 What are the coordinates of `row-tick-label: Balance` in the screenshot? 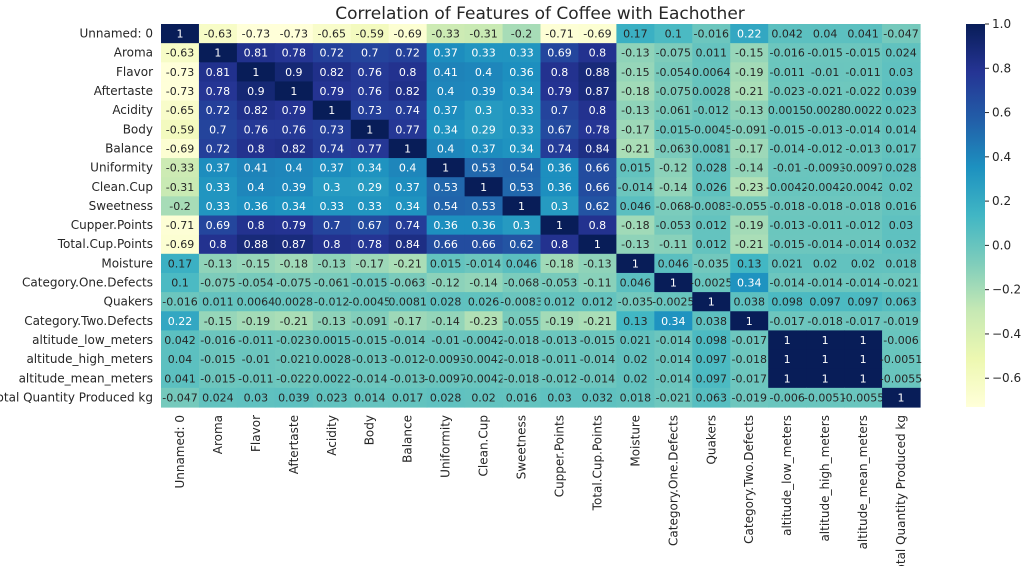 It's located at (129, 148).